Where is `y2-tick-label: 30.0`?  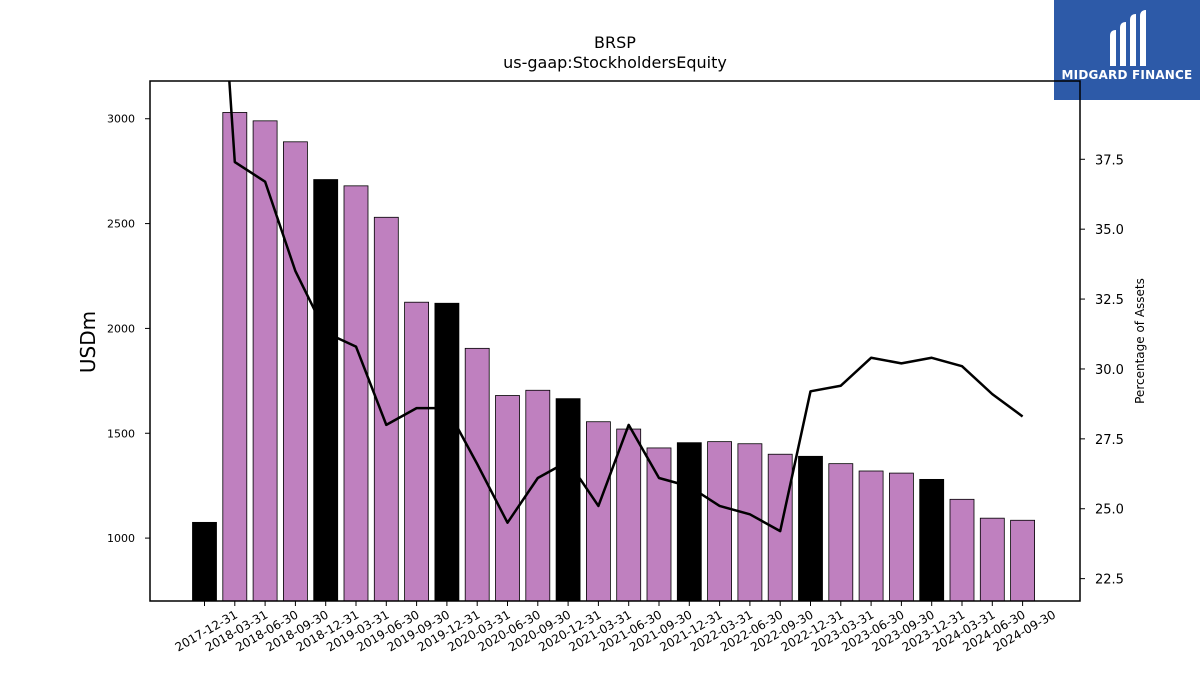 y2-tick-label: 30.0 is located at coordinates (1109, 370).